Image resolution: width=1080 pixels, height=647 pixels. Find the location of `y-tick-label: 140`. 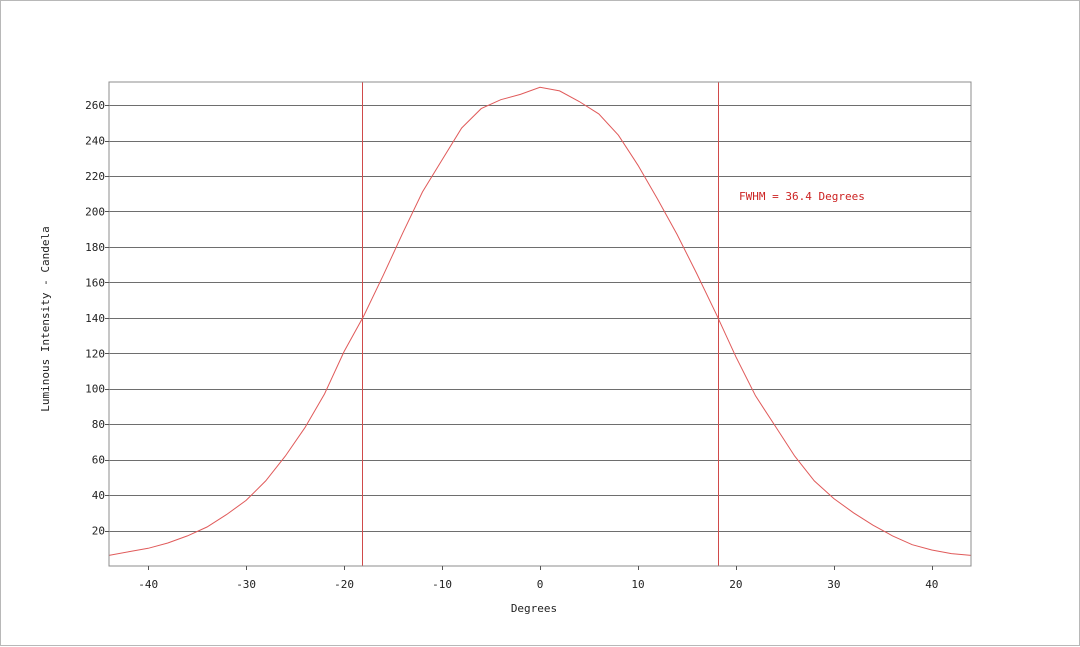

y-tick-label: 140 is located at coordinates (95, 318).